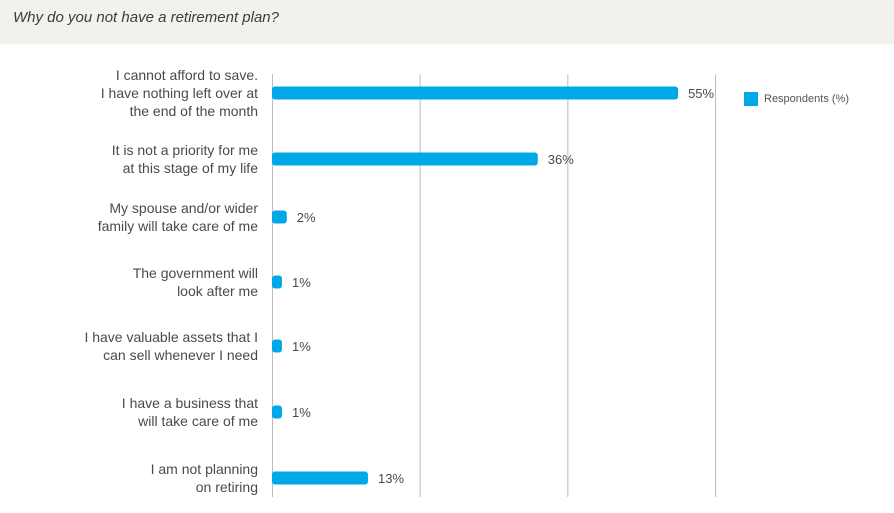  I want to click on category-label: I am not planning on retiring, so click(204, 478).